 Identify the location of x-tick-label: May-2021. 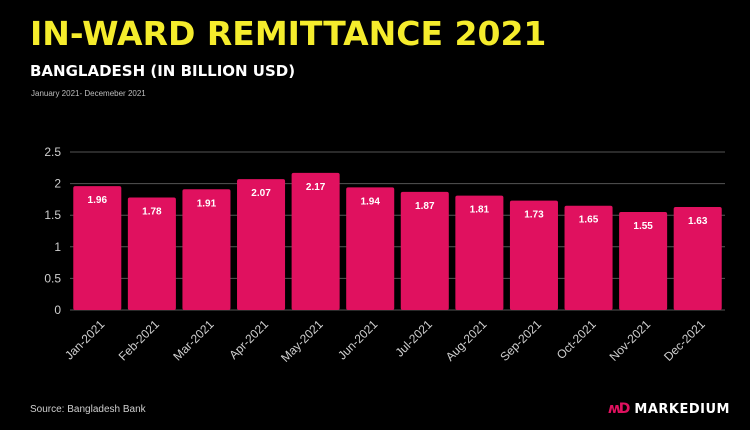
(302, 341).